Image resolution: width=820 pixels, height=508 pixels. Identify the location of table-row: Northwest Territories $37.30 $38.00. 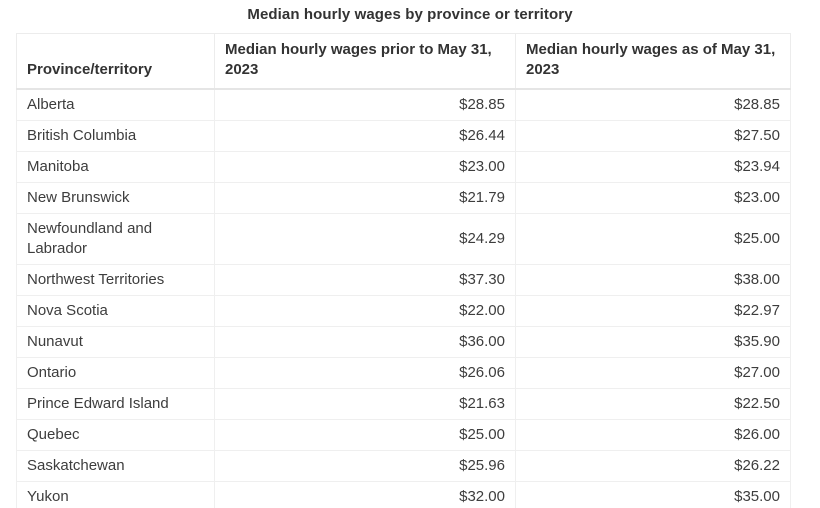
(403, 280).